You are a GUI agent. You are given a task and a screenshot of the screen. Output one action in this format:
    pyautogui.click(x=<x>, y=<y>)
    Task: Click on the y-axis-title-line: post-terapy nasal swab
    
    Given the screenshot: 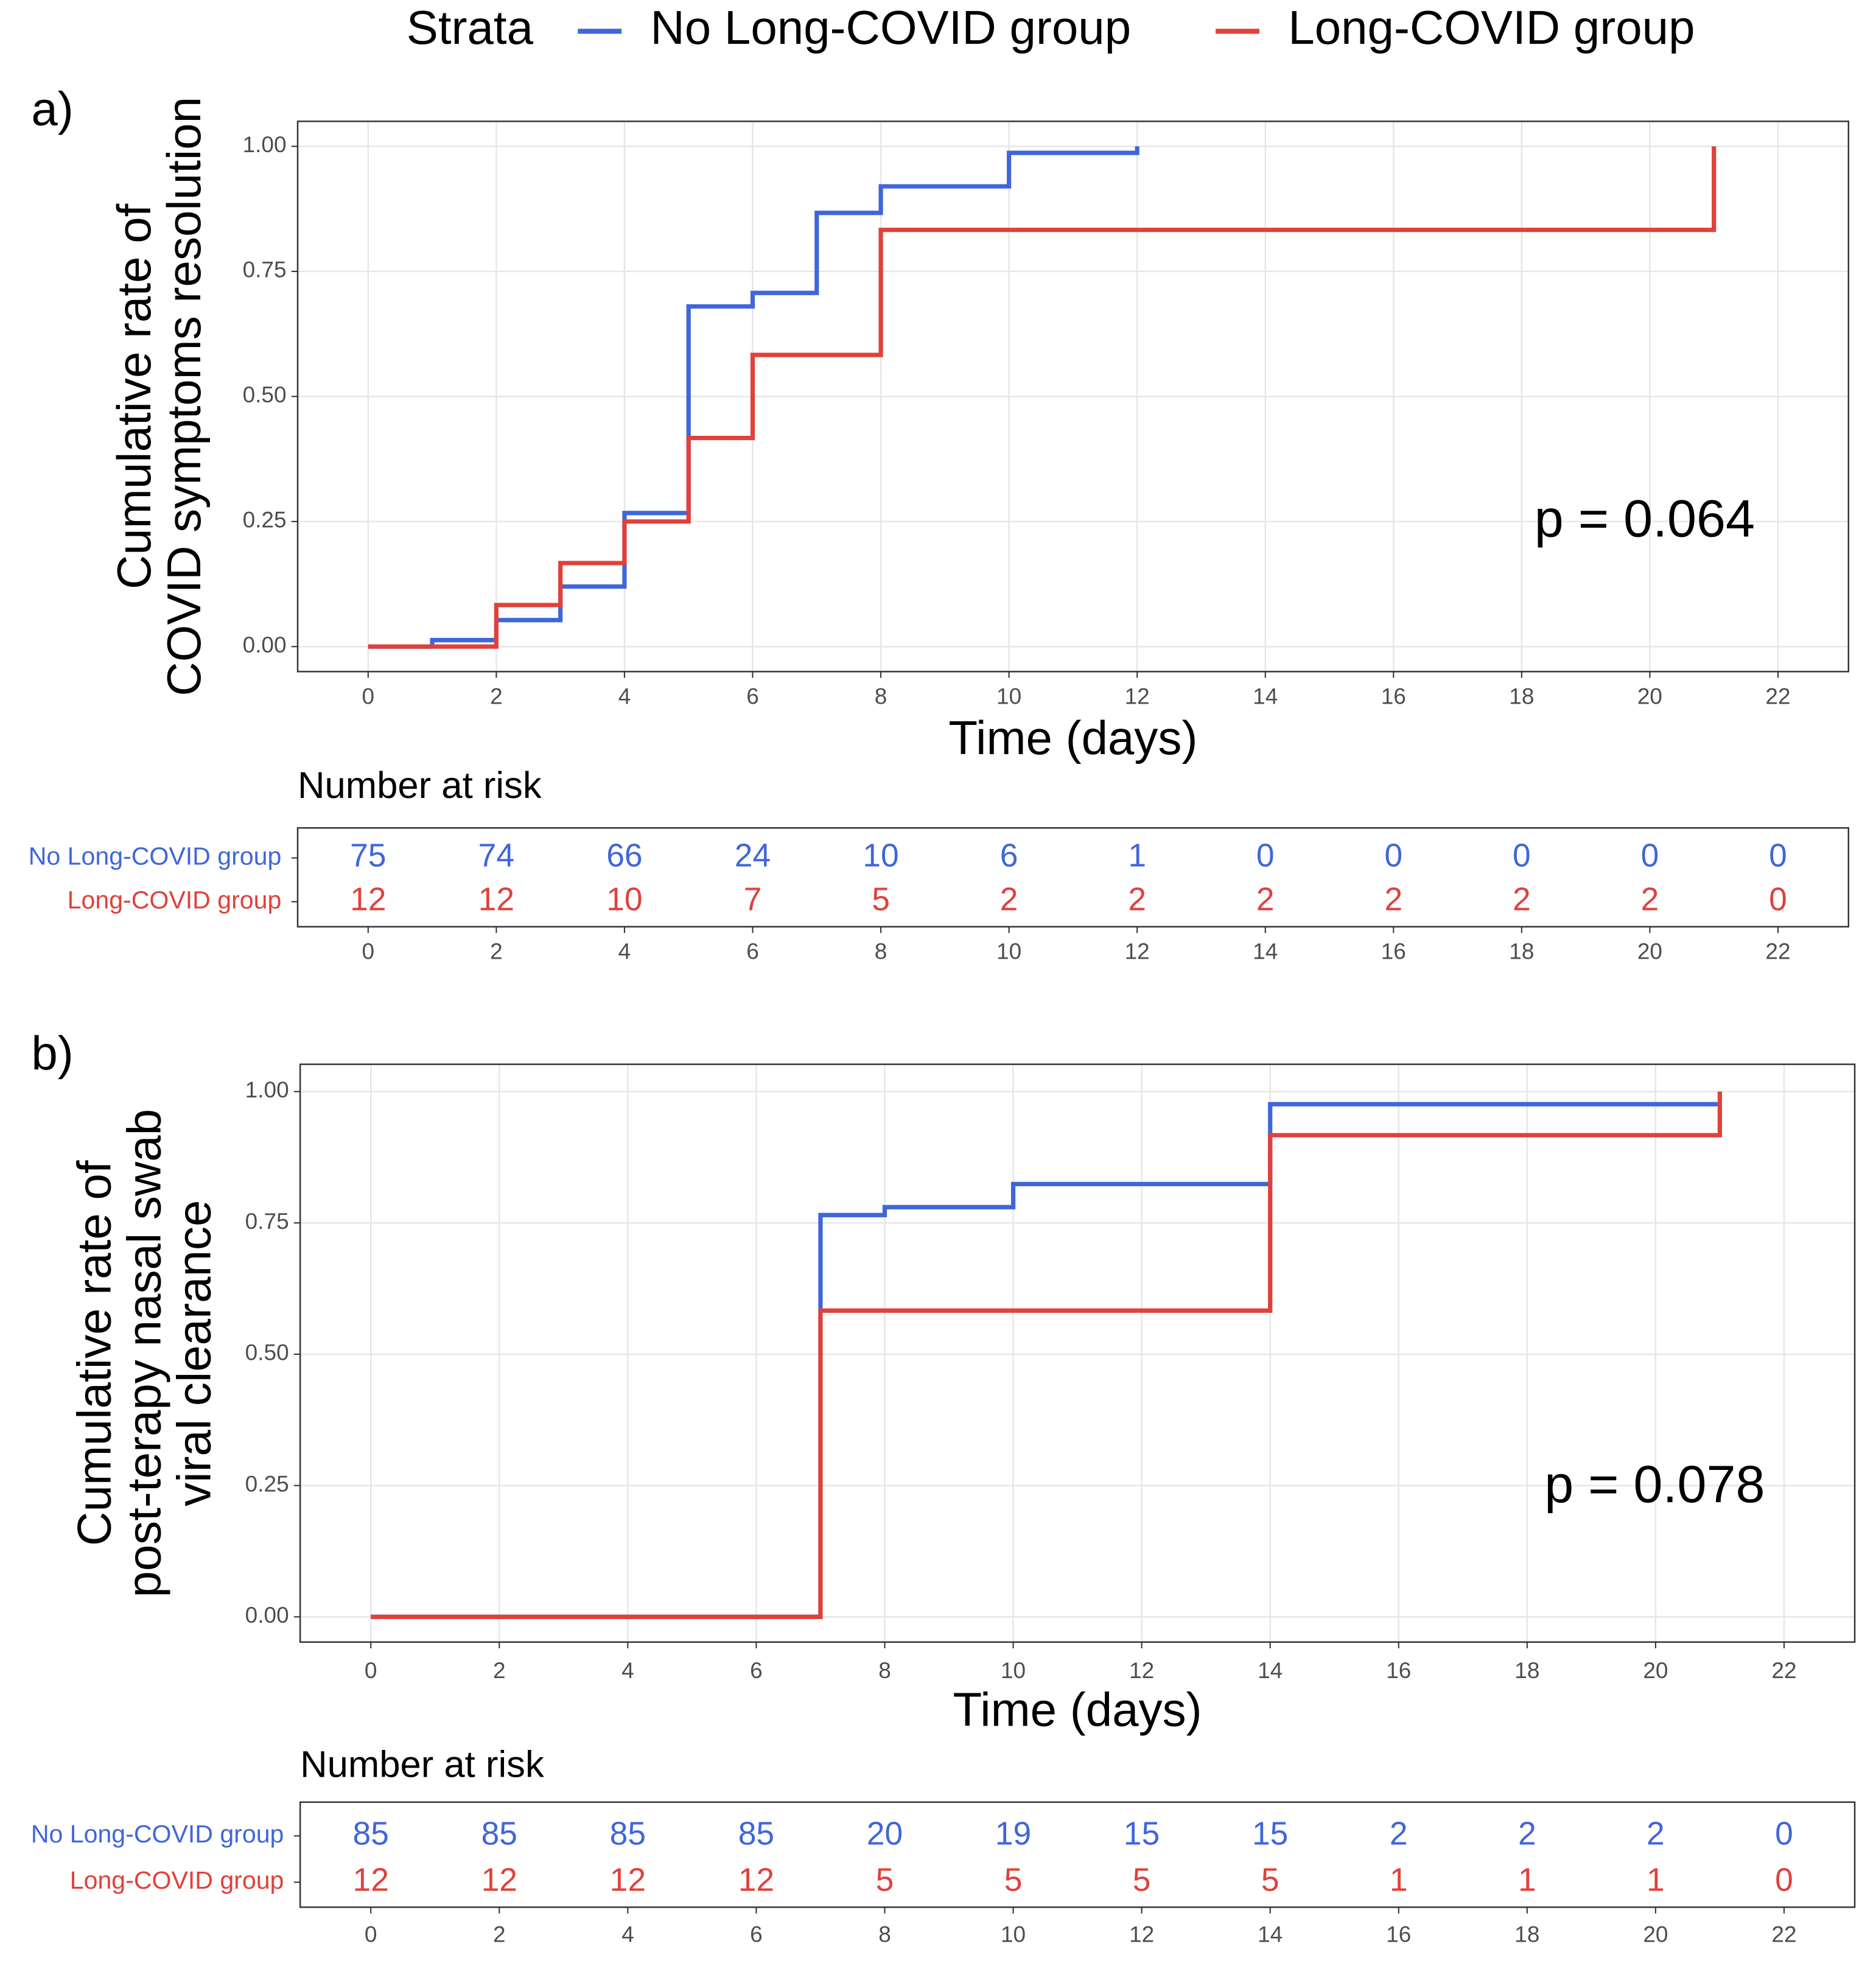 What is the action you would take?
    pyautogui.click(x=143, y=1354)
    